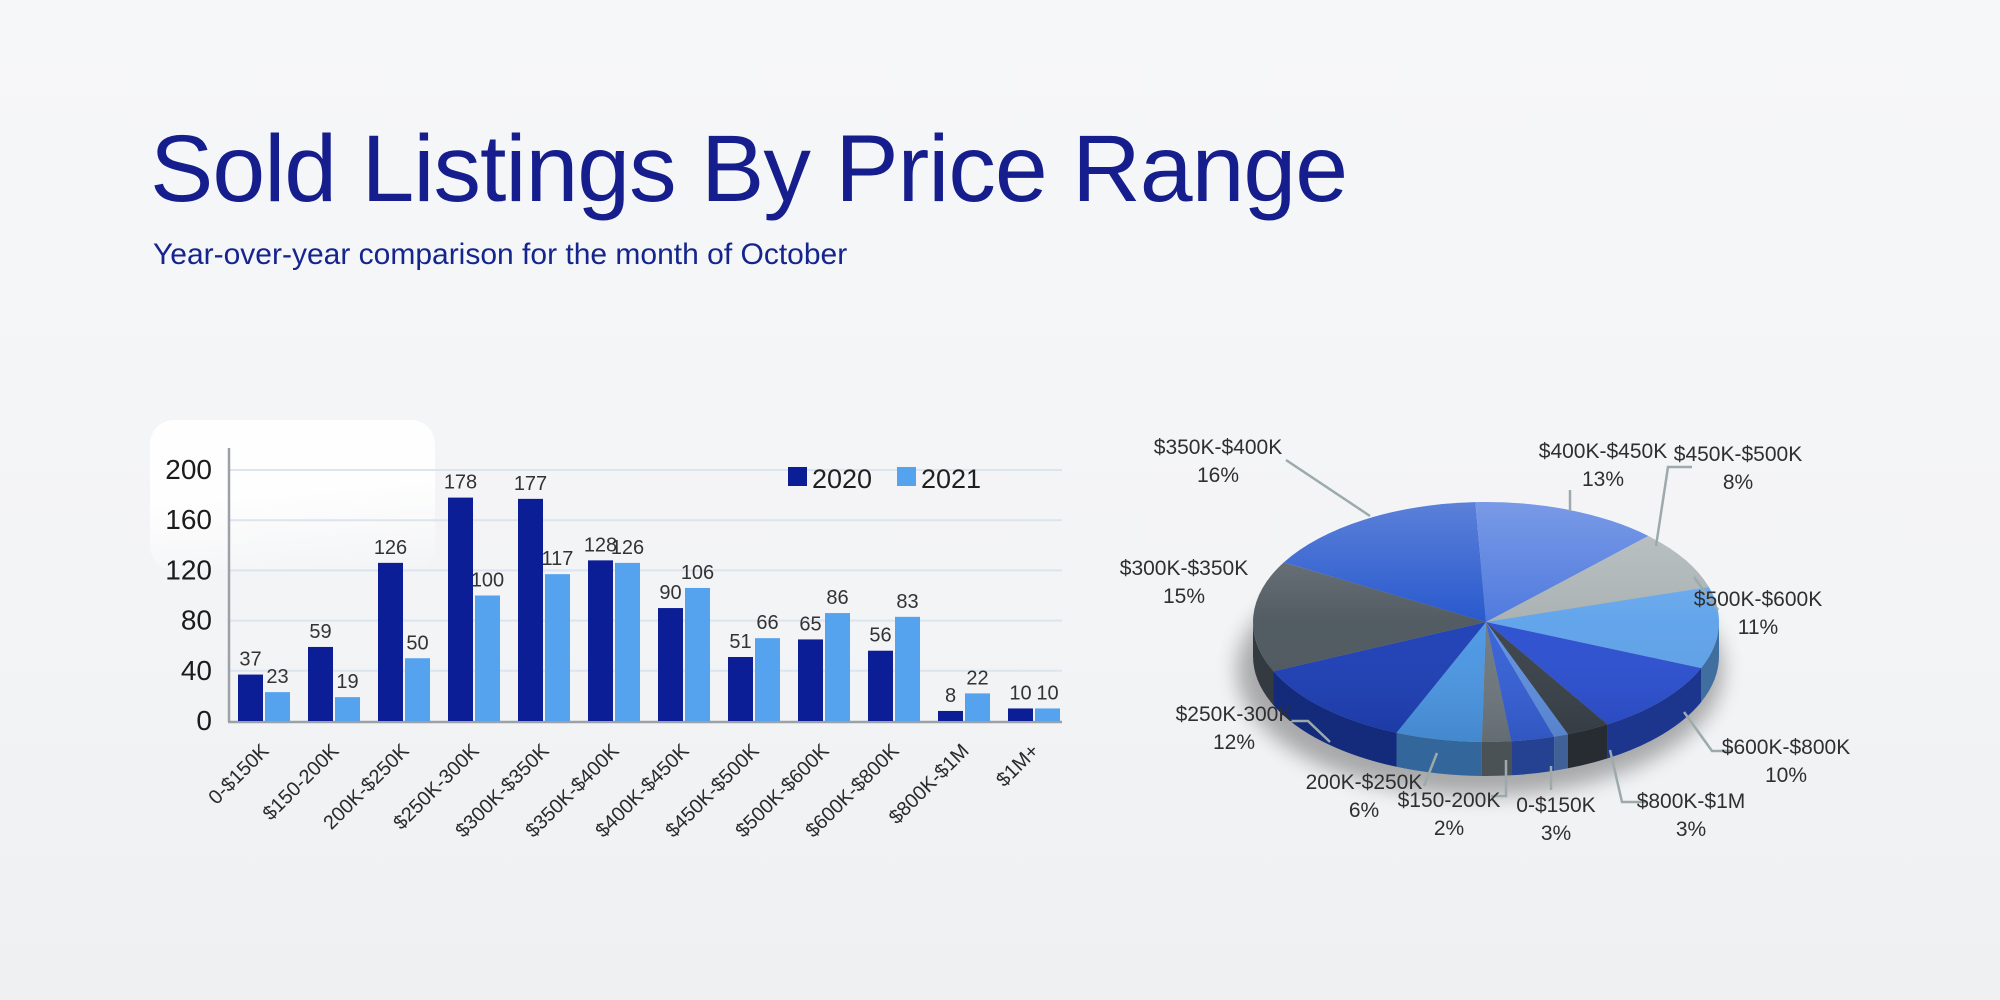 This screenshot has height=1000, width=2000. What do you see at coordinates (487, 658) in the screenshot?
I see `bar-2021-$250K-300K` at bounding box center [487, 658].